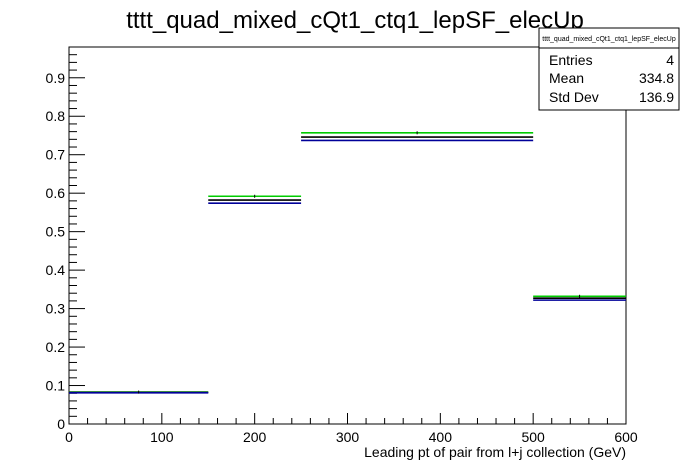  I want to click on y-tick-label: 0.4, so click(56, 270).